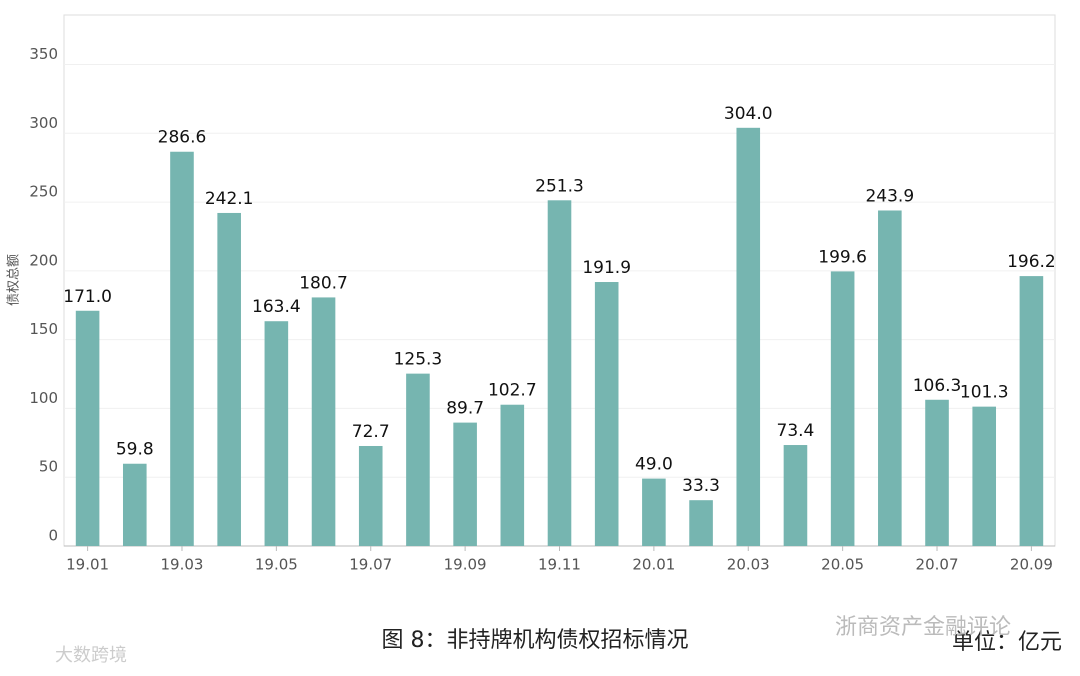  Describe the element at coordinates (43, 260) in the screenshot. I see `y-tick-label: 200` at that location.